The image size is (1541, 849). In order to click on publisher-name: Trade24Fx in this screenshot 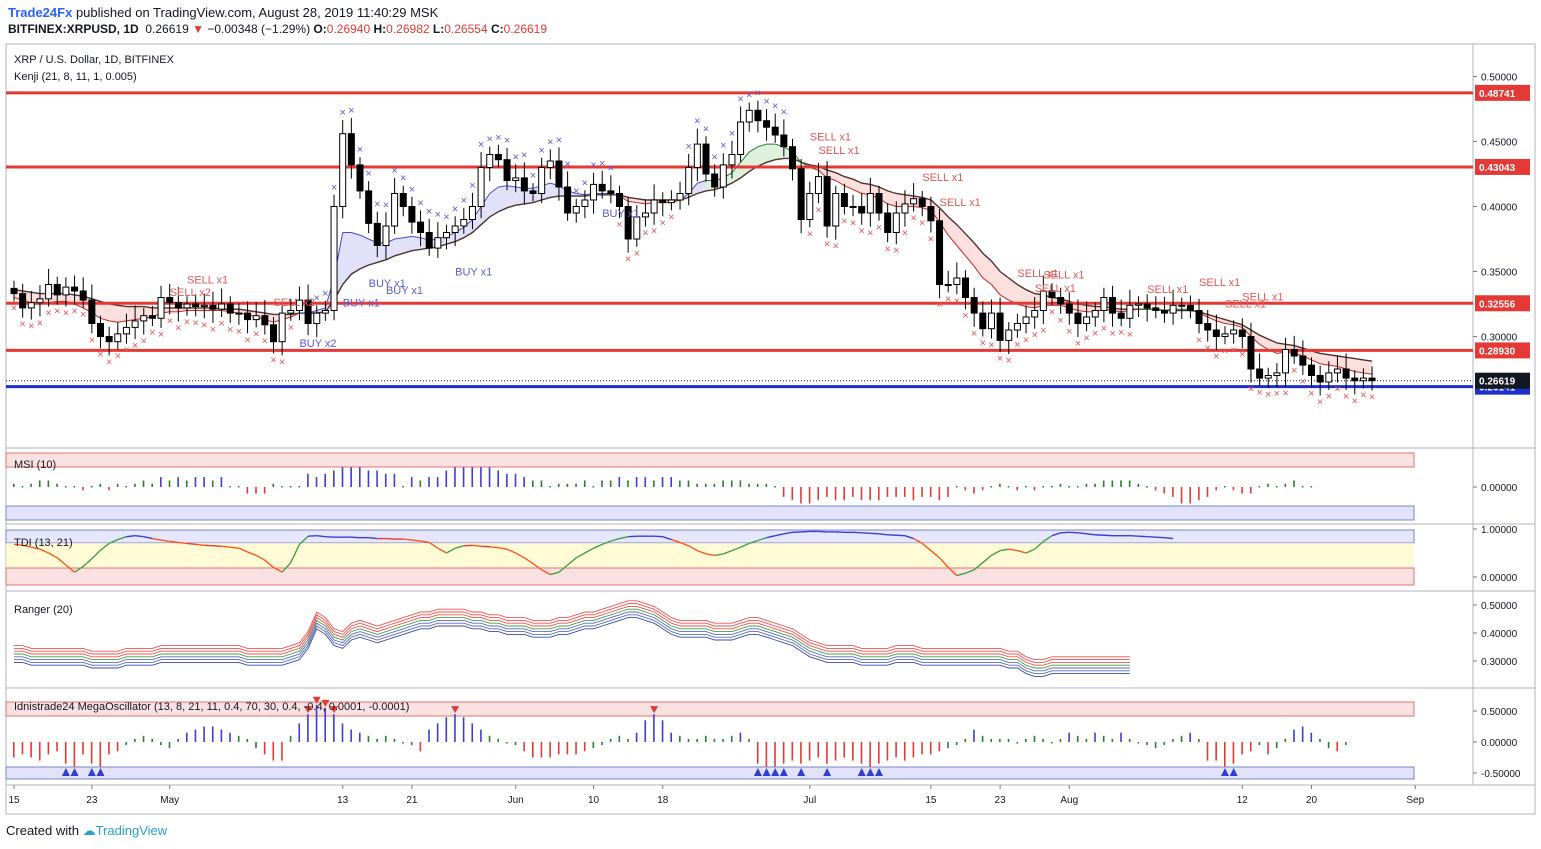, I will do `click(40, 12)`.